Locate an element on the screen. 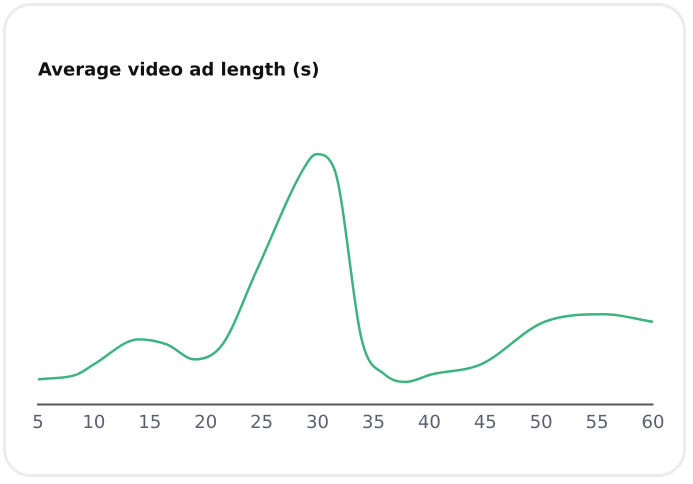 This screenshot has height=484, width=693. x-tick-label: 25 is located at coordinates (262, 422).